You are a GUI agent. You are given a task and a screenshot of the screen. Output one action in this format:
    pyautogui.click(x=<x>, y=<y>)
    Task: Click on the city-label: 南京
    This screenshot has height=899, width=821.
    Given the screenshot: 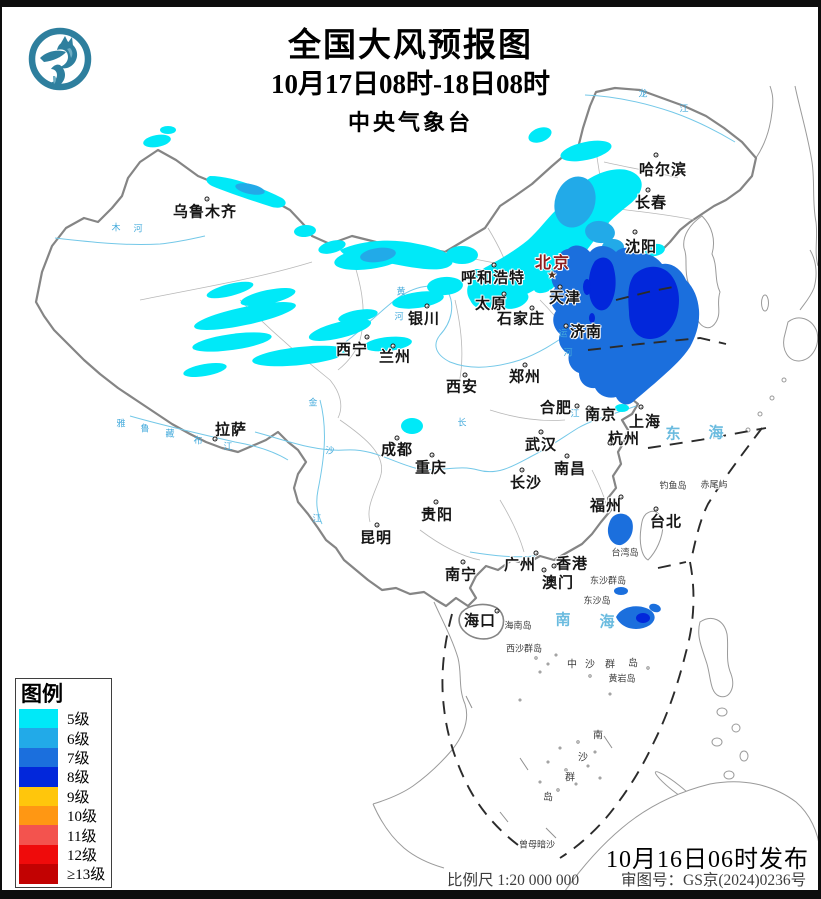 What is the action you would take?
    pyautogui.click(x=601, y=415)
    